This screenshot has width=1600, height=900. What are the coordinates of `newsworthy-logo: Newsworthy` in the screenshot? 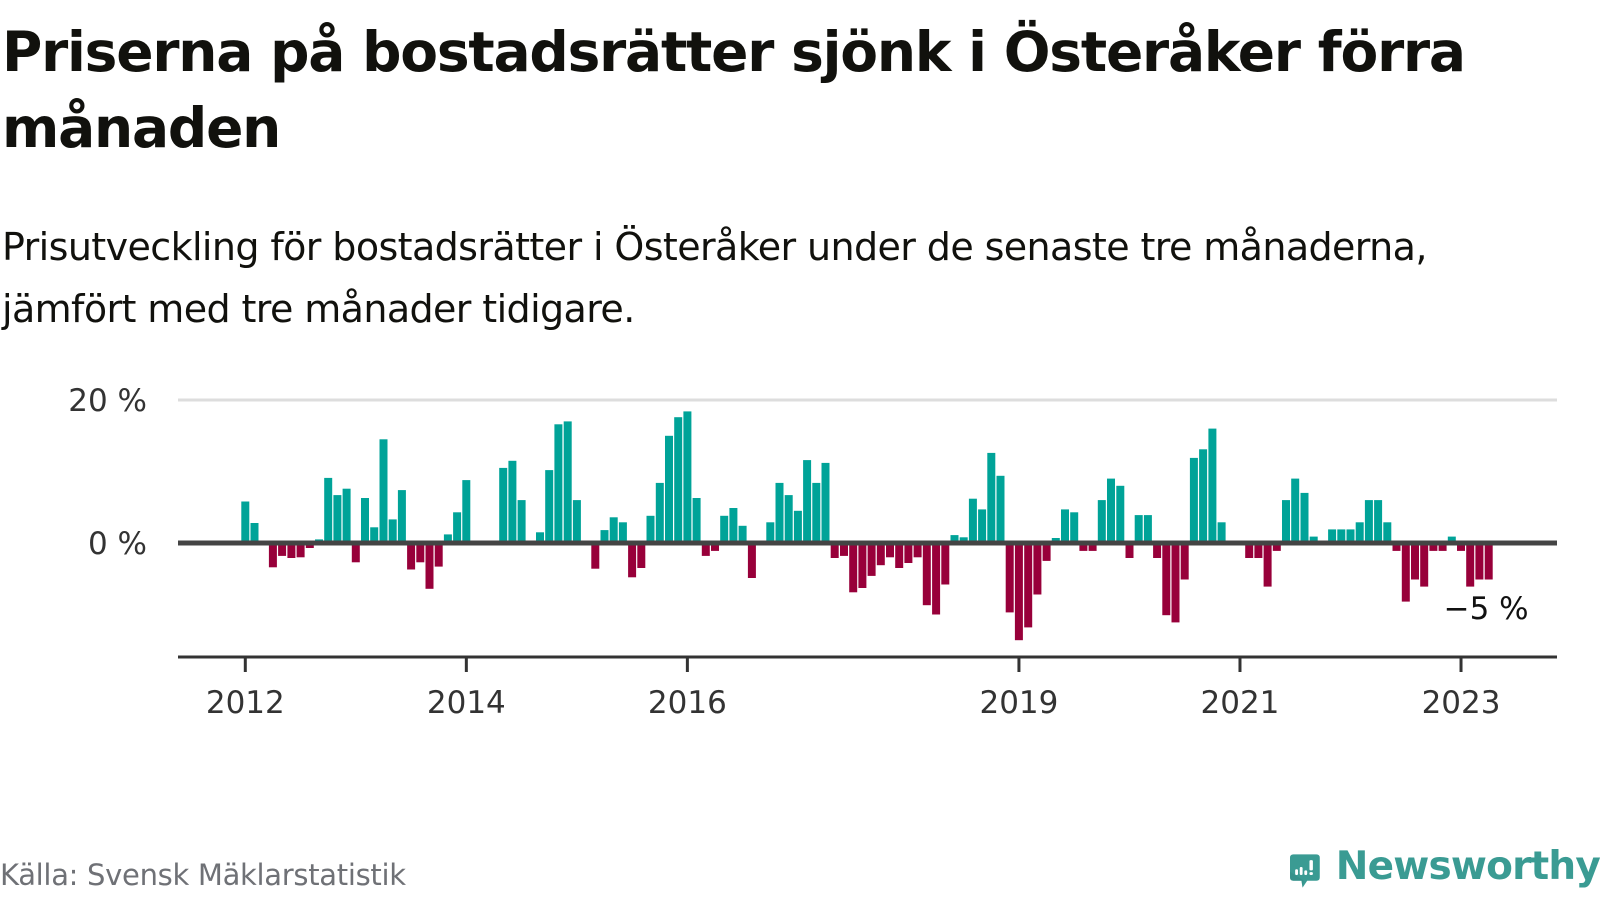 It's located at (1445, 871).